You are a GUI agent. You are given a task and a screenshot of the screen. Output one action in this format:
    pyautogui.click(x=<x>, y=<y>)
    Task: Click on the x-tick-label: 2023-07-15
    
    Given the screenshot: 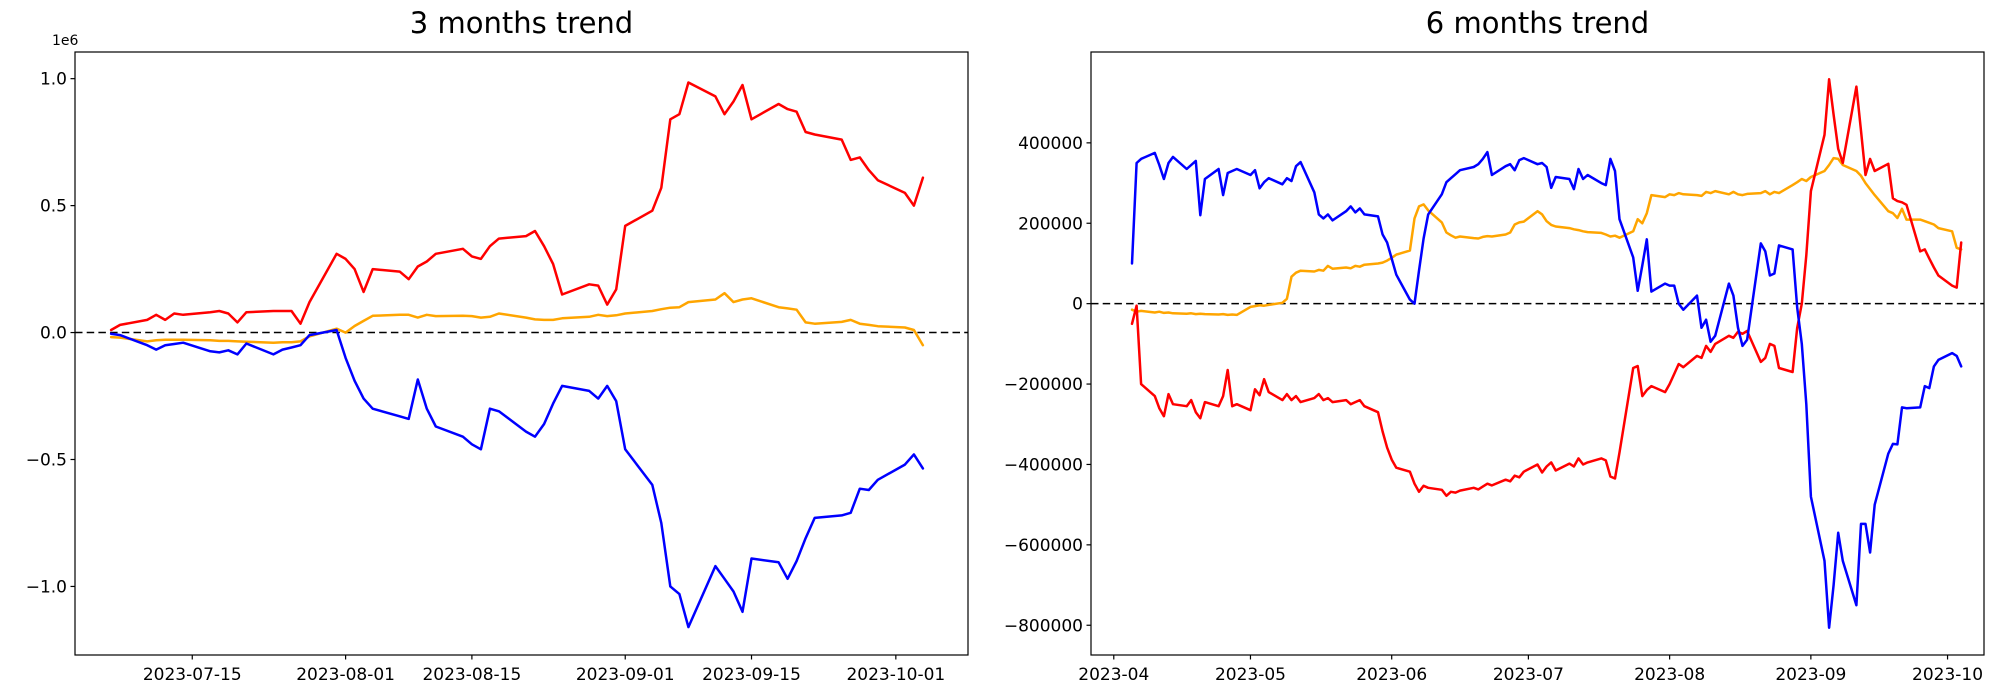 What is the action you would take?
    pyautogui.click(x=192, y=675)
    